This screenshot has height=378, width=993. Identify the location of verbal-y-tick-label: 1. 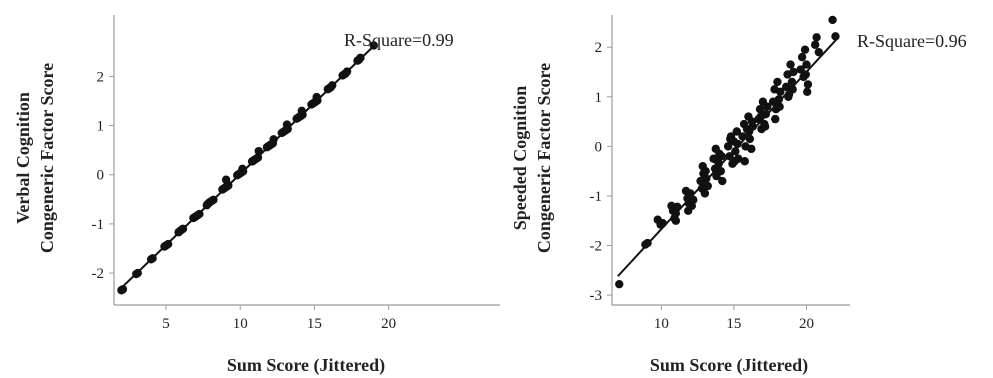
(101, 127).